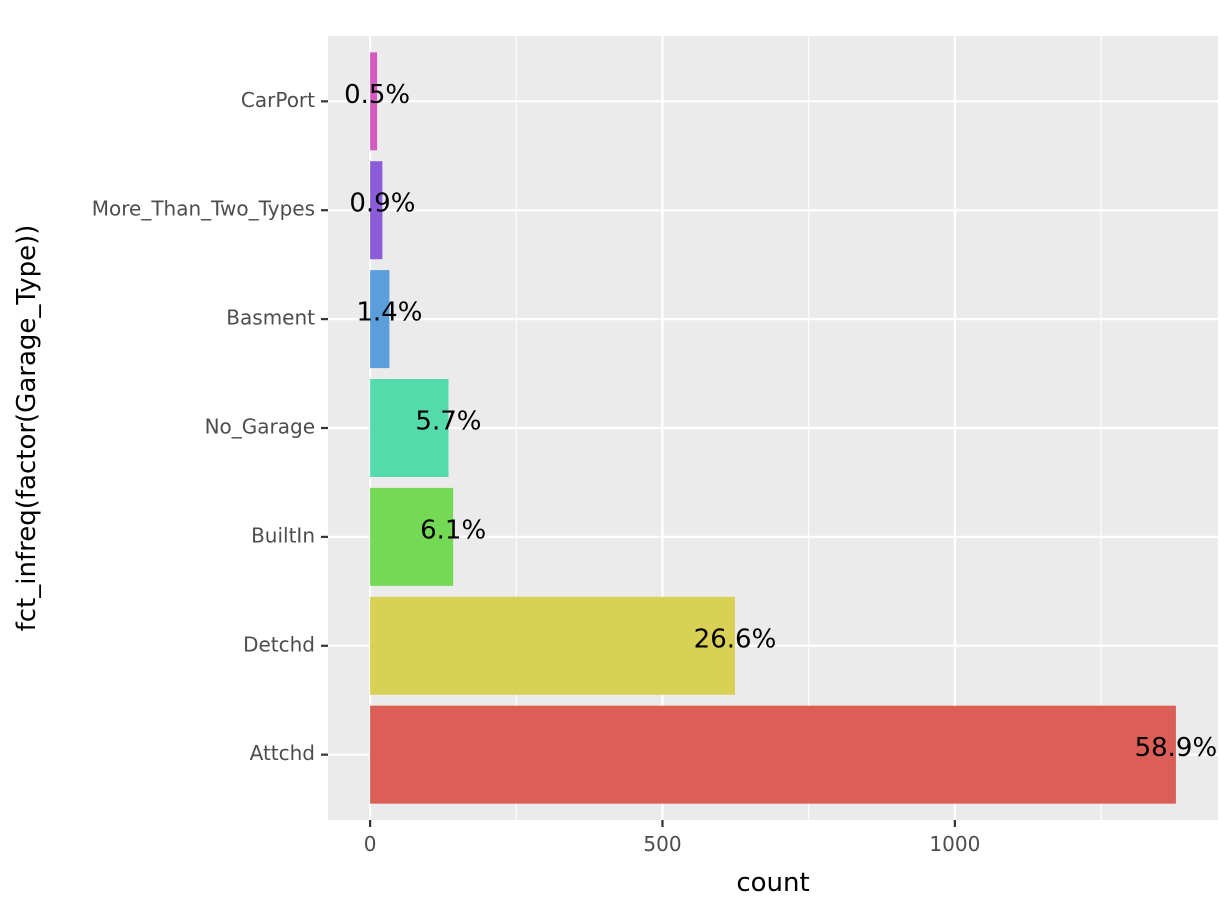 This screenshot has width=1228, height=921. I want to click on bar-carport, so click(374, 101).